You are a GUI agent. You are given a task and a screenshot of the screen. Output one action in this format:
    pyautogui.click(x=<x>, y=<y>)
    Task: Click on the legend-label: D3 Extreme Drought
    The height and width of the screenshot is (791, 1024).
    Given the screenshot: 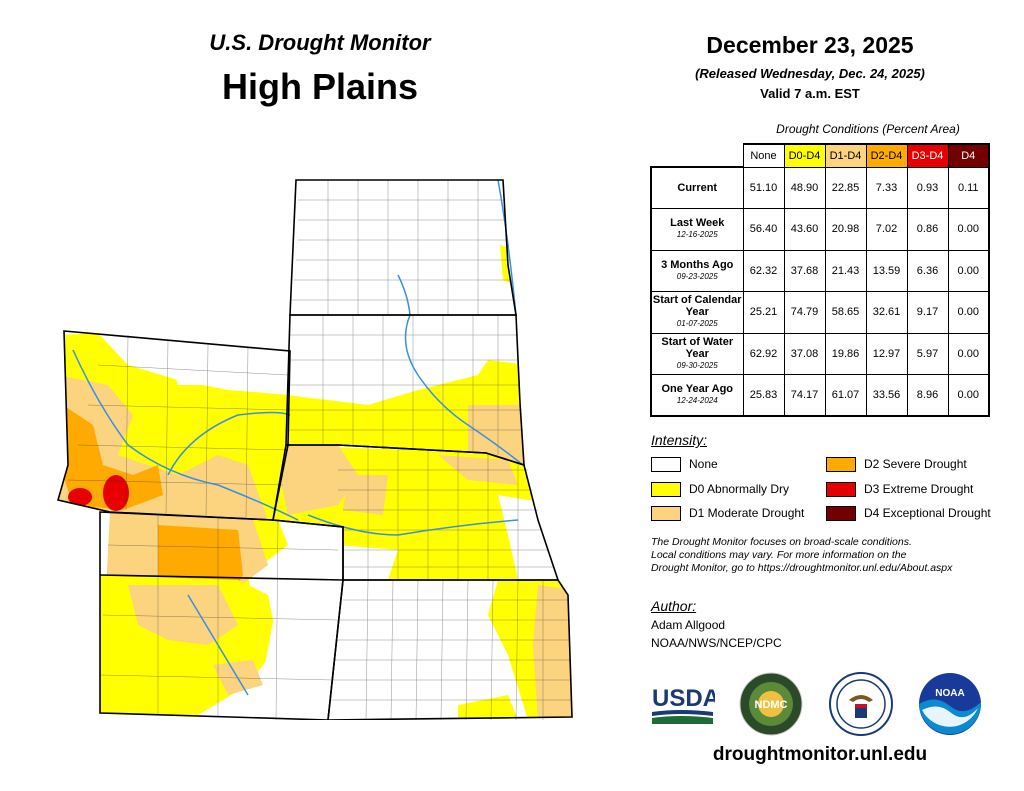 What is the action you would take?
    pyautogui.click(x=919, y=489)
    